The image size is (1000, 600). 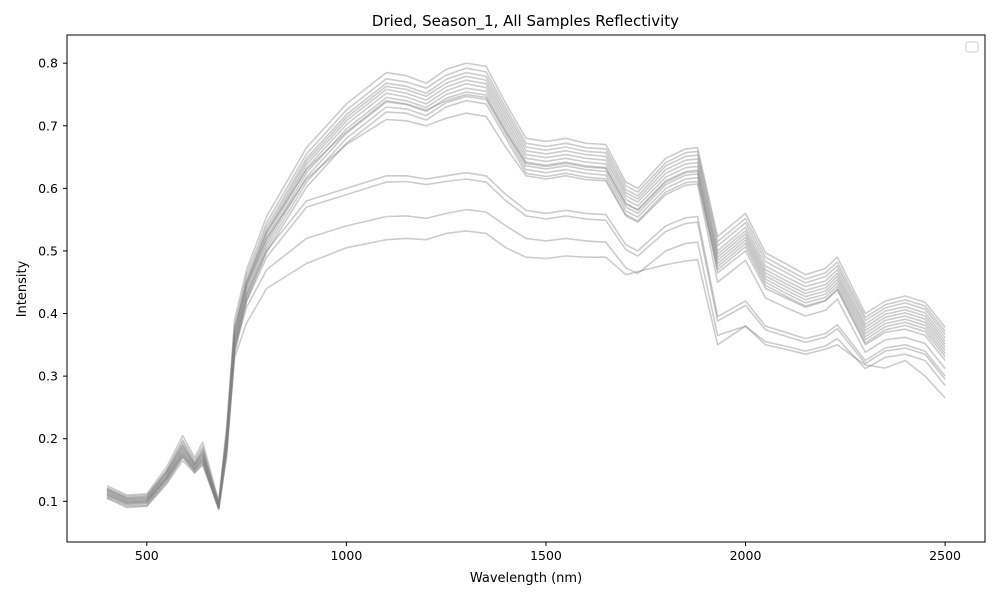 What do you see at coordinates (972, 47) in the screenshot?
I see `legend-box` at bounding box center [972, 47].